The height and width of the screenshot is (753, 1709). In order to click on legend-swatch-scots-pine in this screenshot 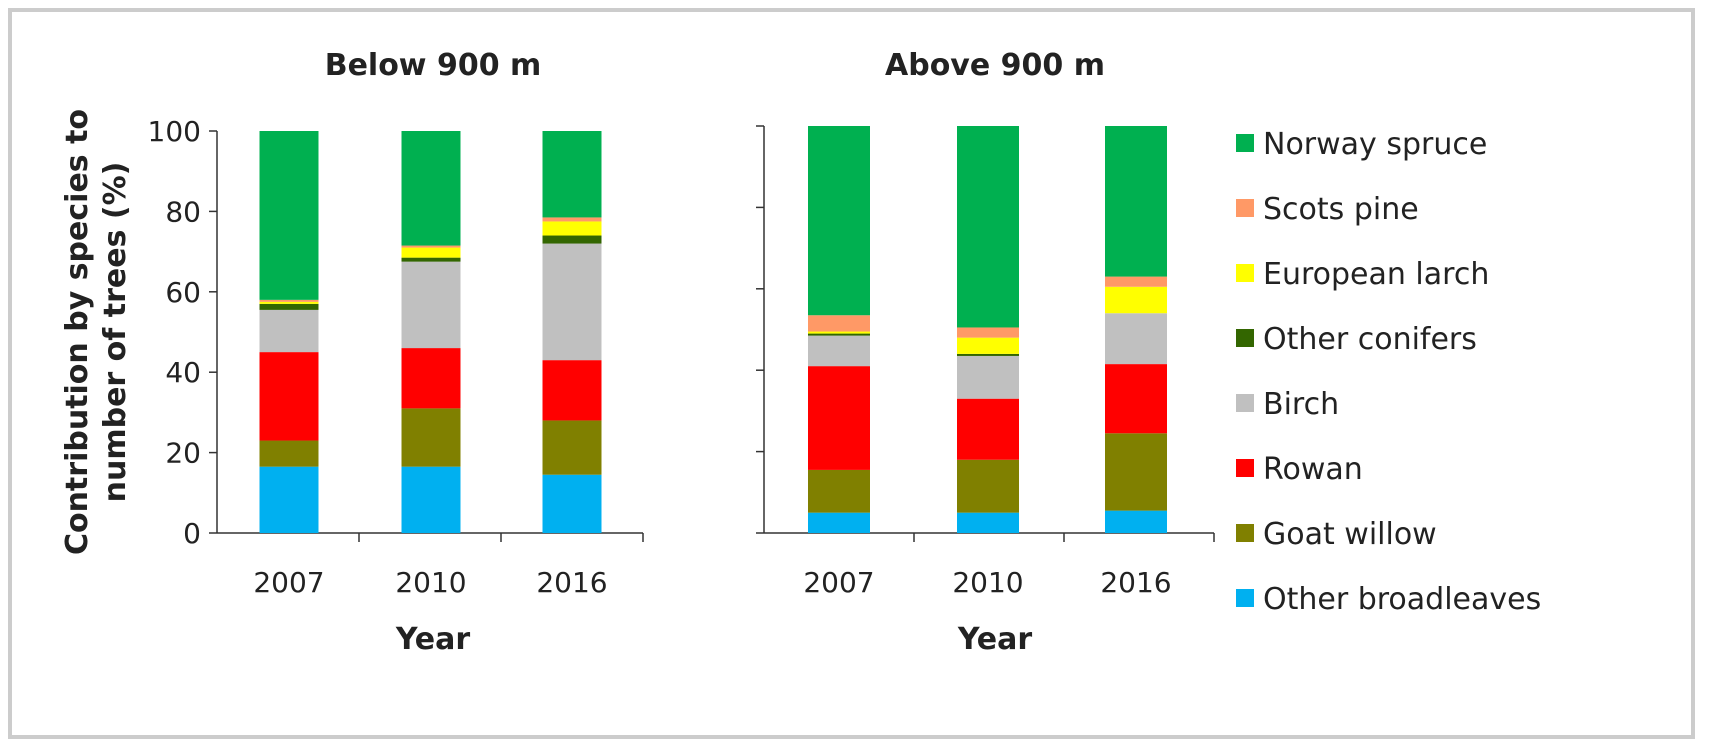, I will do `click(1245, 208)`.